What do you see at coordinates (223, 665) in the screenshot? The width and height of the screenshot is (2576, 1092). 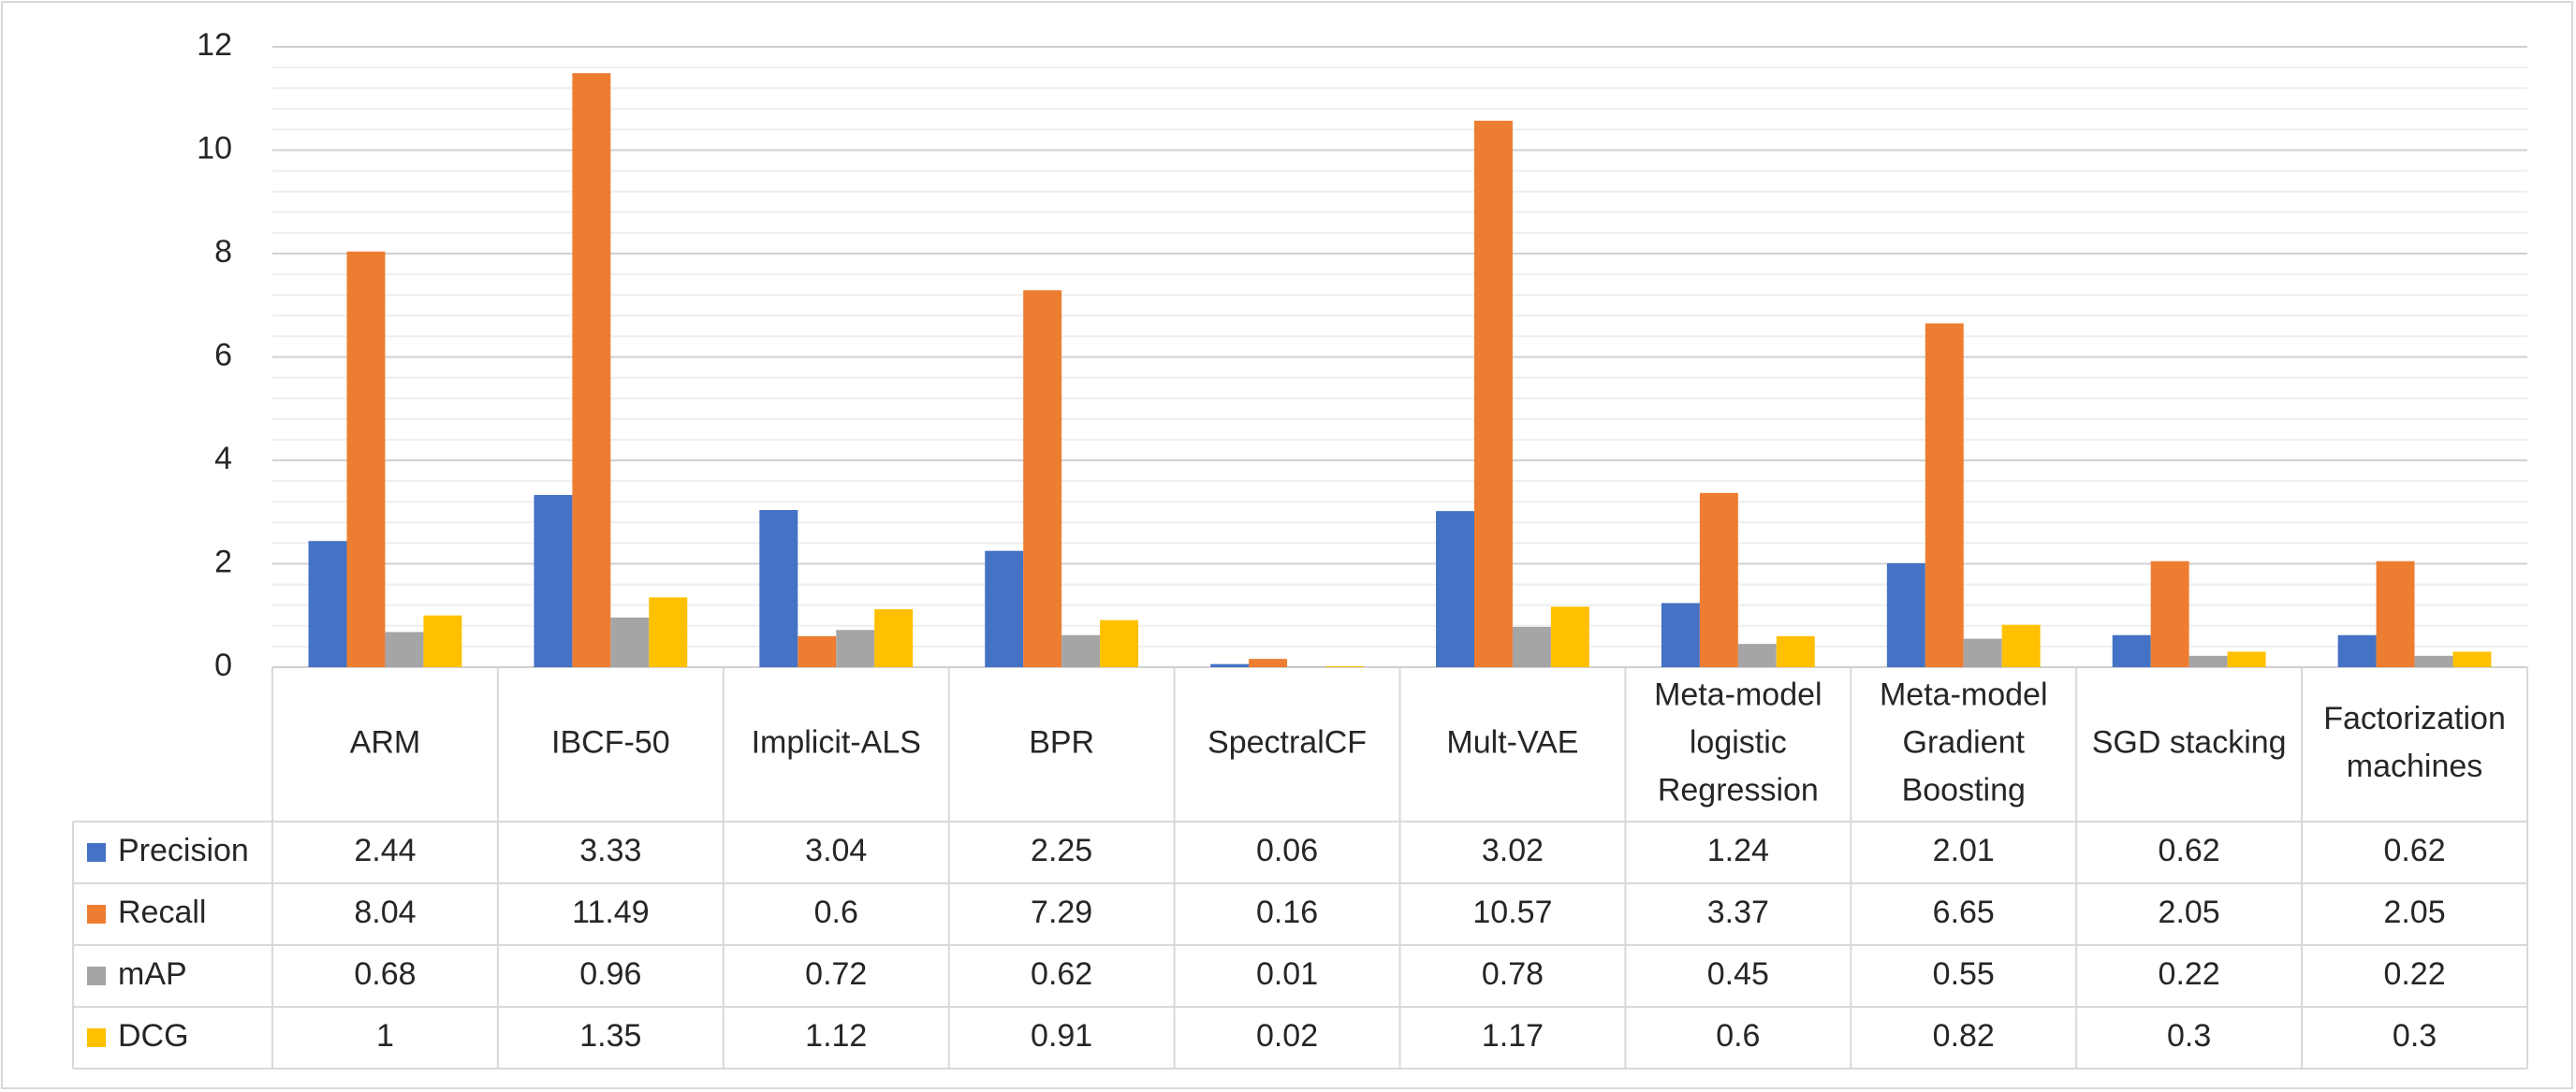 I see `y-tick-label: 0` at bounding box center [223, 665].